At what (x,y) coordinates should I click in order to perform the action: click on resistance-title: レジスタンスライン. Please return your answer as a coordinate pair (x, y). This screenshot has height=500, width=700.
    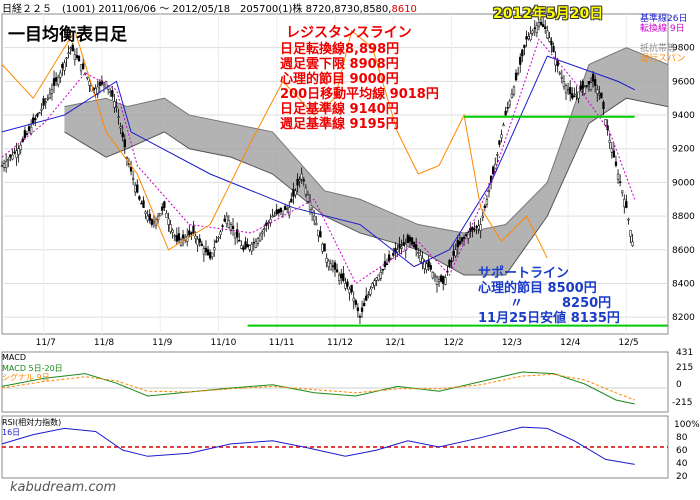
    Looking at the image, I should click on (349, 33).